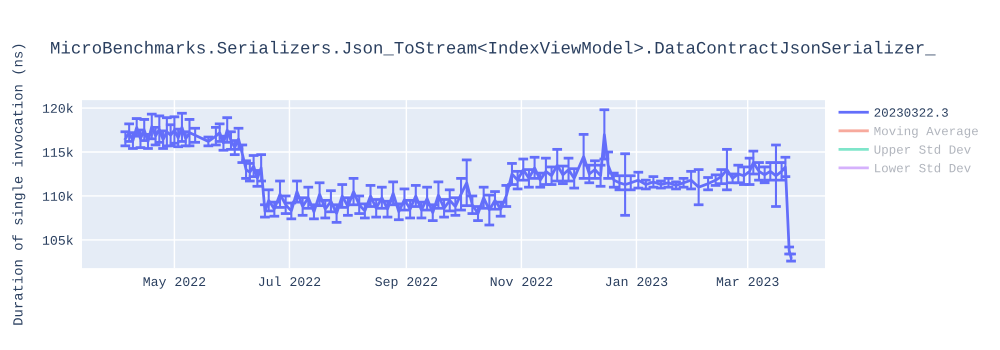 The image size is (1000, 350). I want to click on legend-label: Lower Std Dev, so click(923, 167).